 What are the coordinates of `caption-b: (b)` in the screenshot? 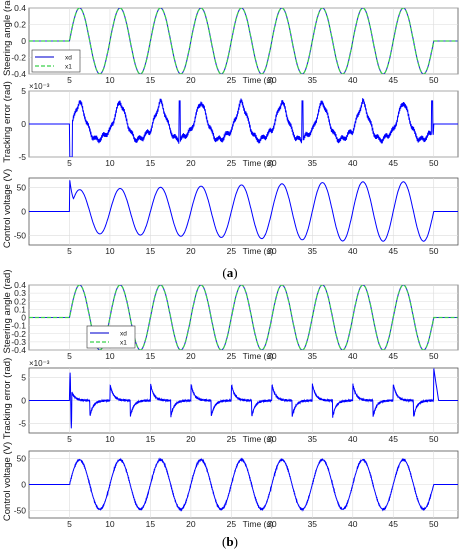 It's located at (230, 541).